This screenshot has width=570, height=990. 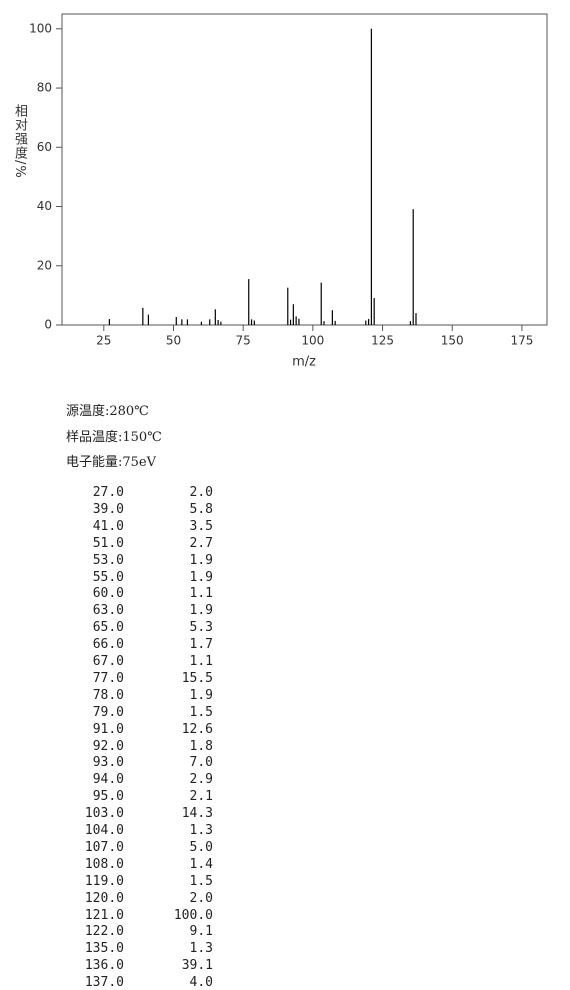 What do you see at coordinates (103, 341) in the screenshot?
I see `x-tick-label: 25` at bounding box center [103, 341].